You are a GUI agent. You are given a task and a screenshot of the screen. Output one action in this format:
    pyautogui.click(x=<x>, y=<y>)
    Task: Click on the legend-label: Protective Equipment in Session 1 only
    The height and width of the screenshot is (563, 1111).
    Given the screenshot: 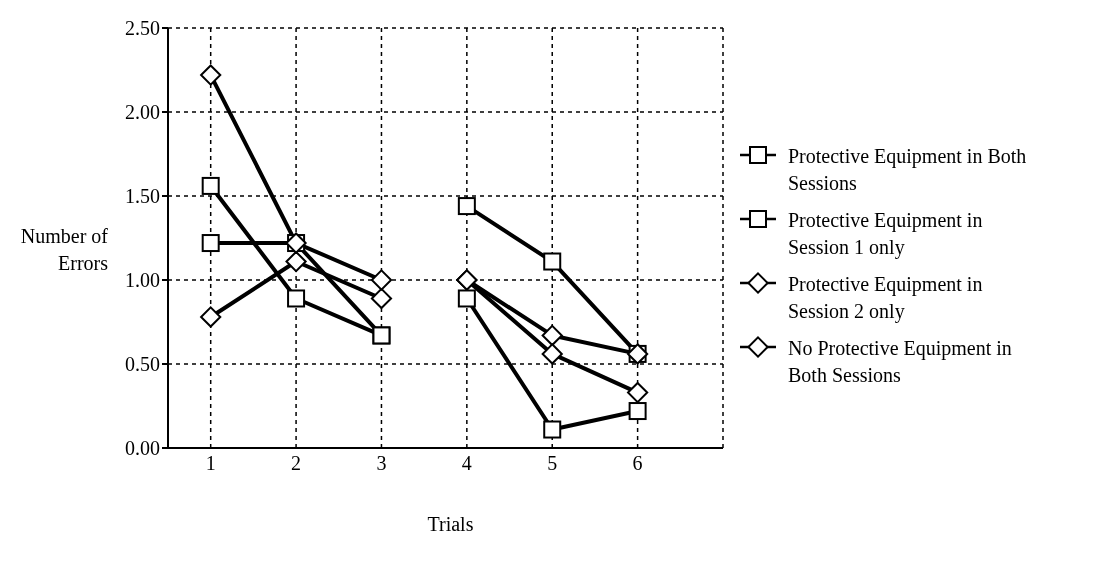 What is the action you would take?
    pyautogui.click(x=886, y=234)
    